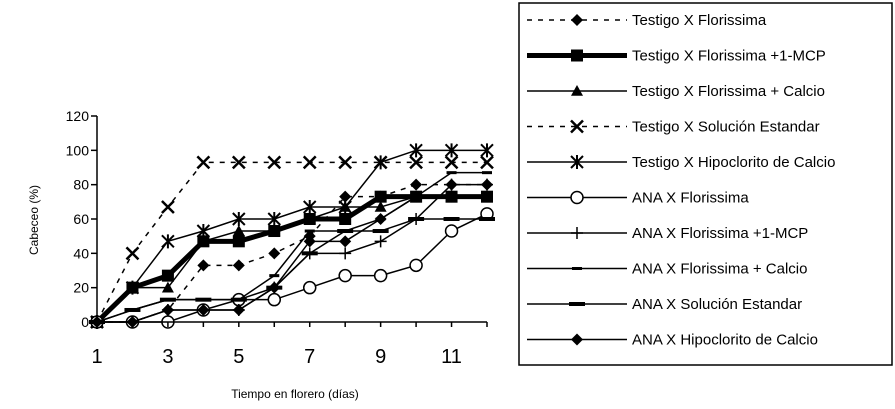  What do you see at coordinates (238, 357) in the screenshot?
I see `x-tick-label: 5` at bounding box center [238, 357].